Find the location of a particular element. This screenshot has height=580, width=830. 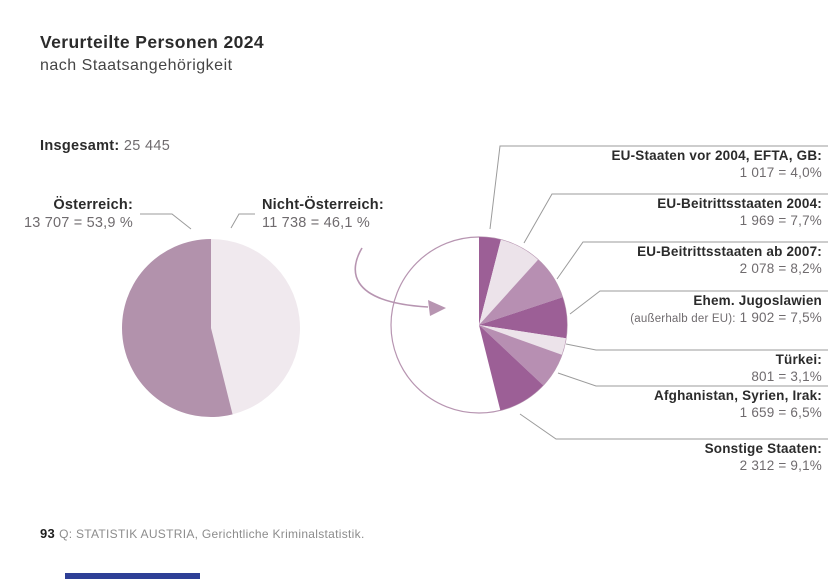

pie-left is located at coordinates (210, 328).